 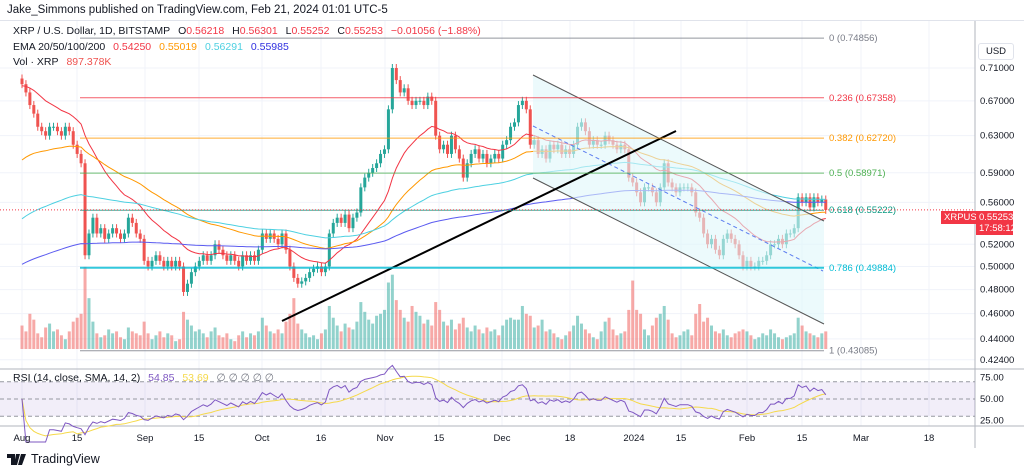 What do you see at coordinates (132, 47) in the screenshot?
I see `ema20-value: 0.54250` at bounding box center [132, 47].